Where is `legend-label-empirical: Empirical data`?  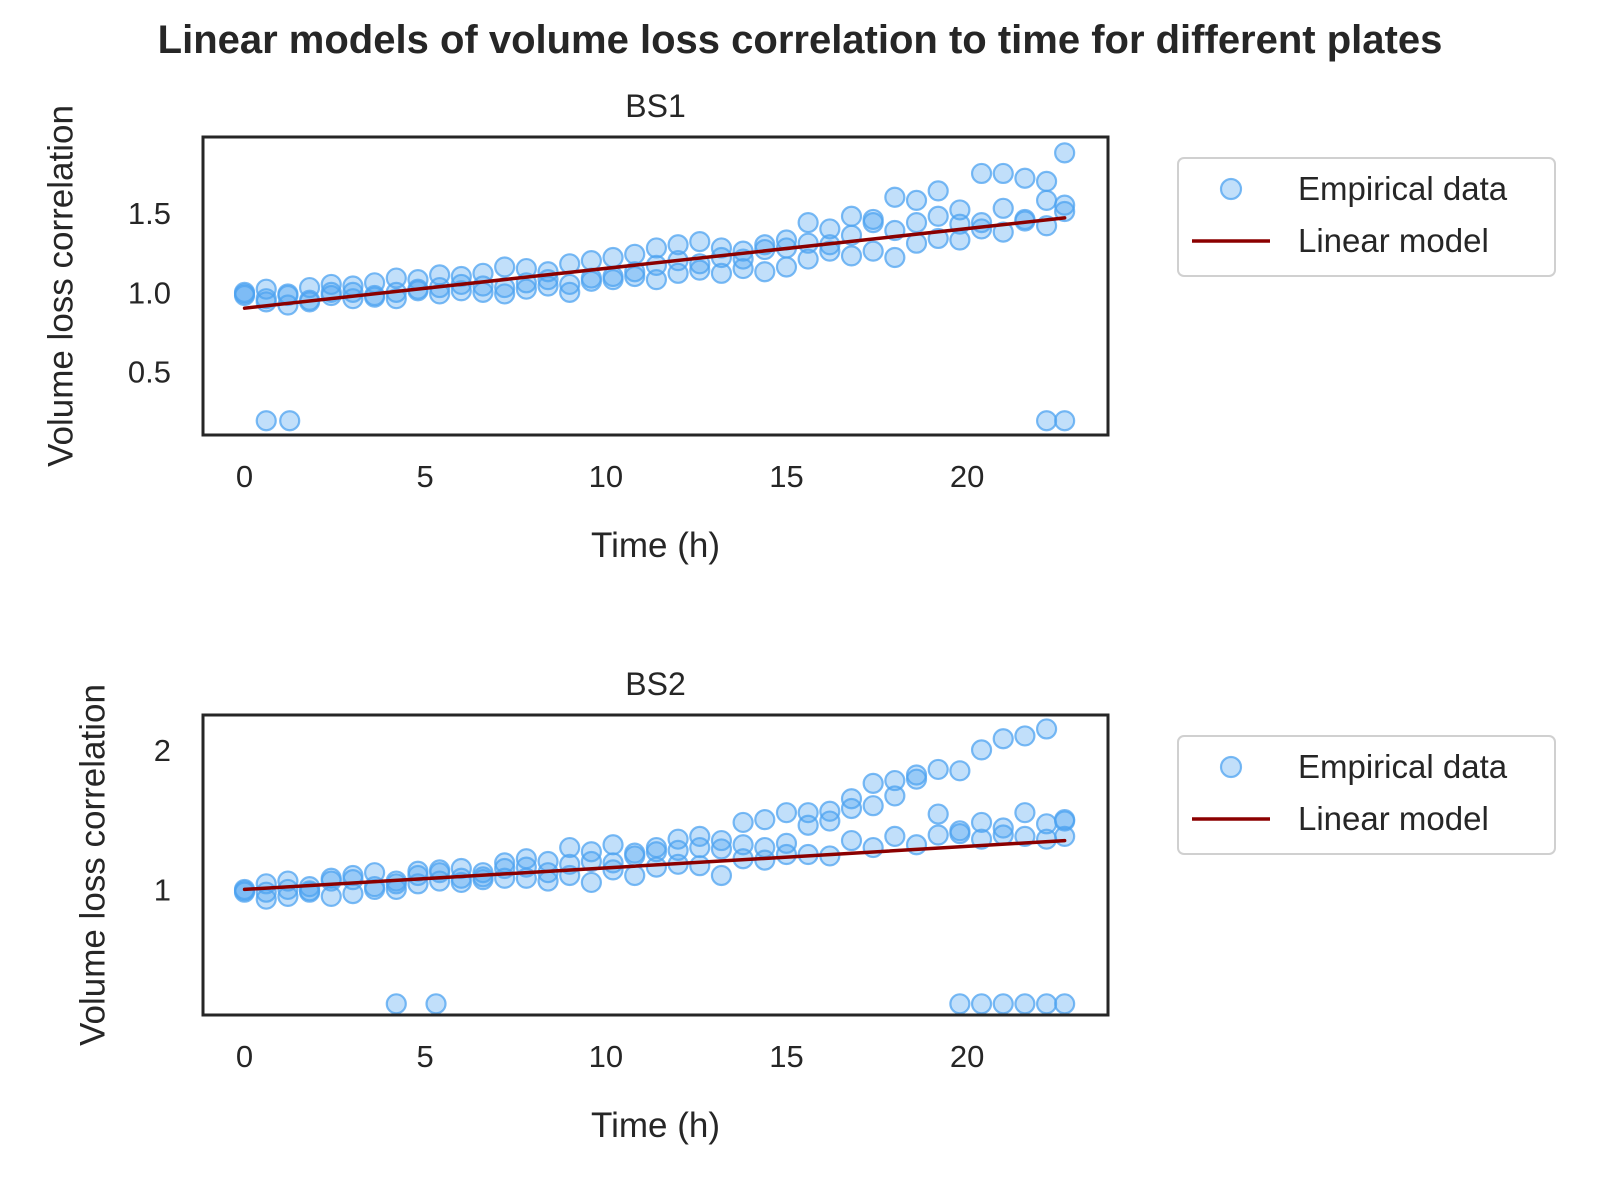 legend-label-empirical: Empirical data is located at coordinates (1403, 188).